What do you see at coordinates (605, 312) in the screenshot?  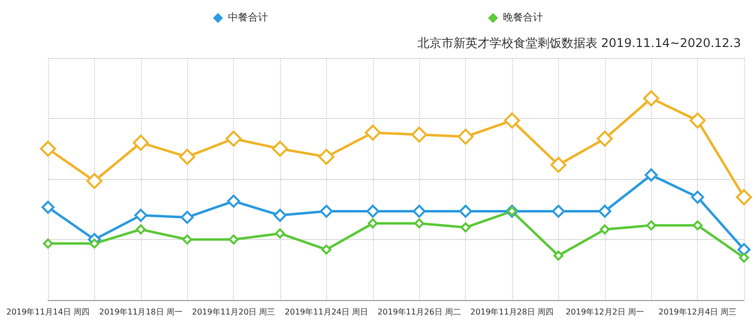 I see `x-tick-label: 2019年12月2日 周一` at bounding box center [605, 312].